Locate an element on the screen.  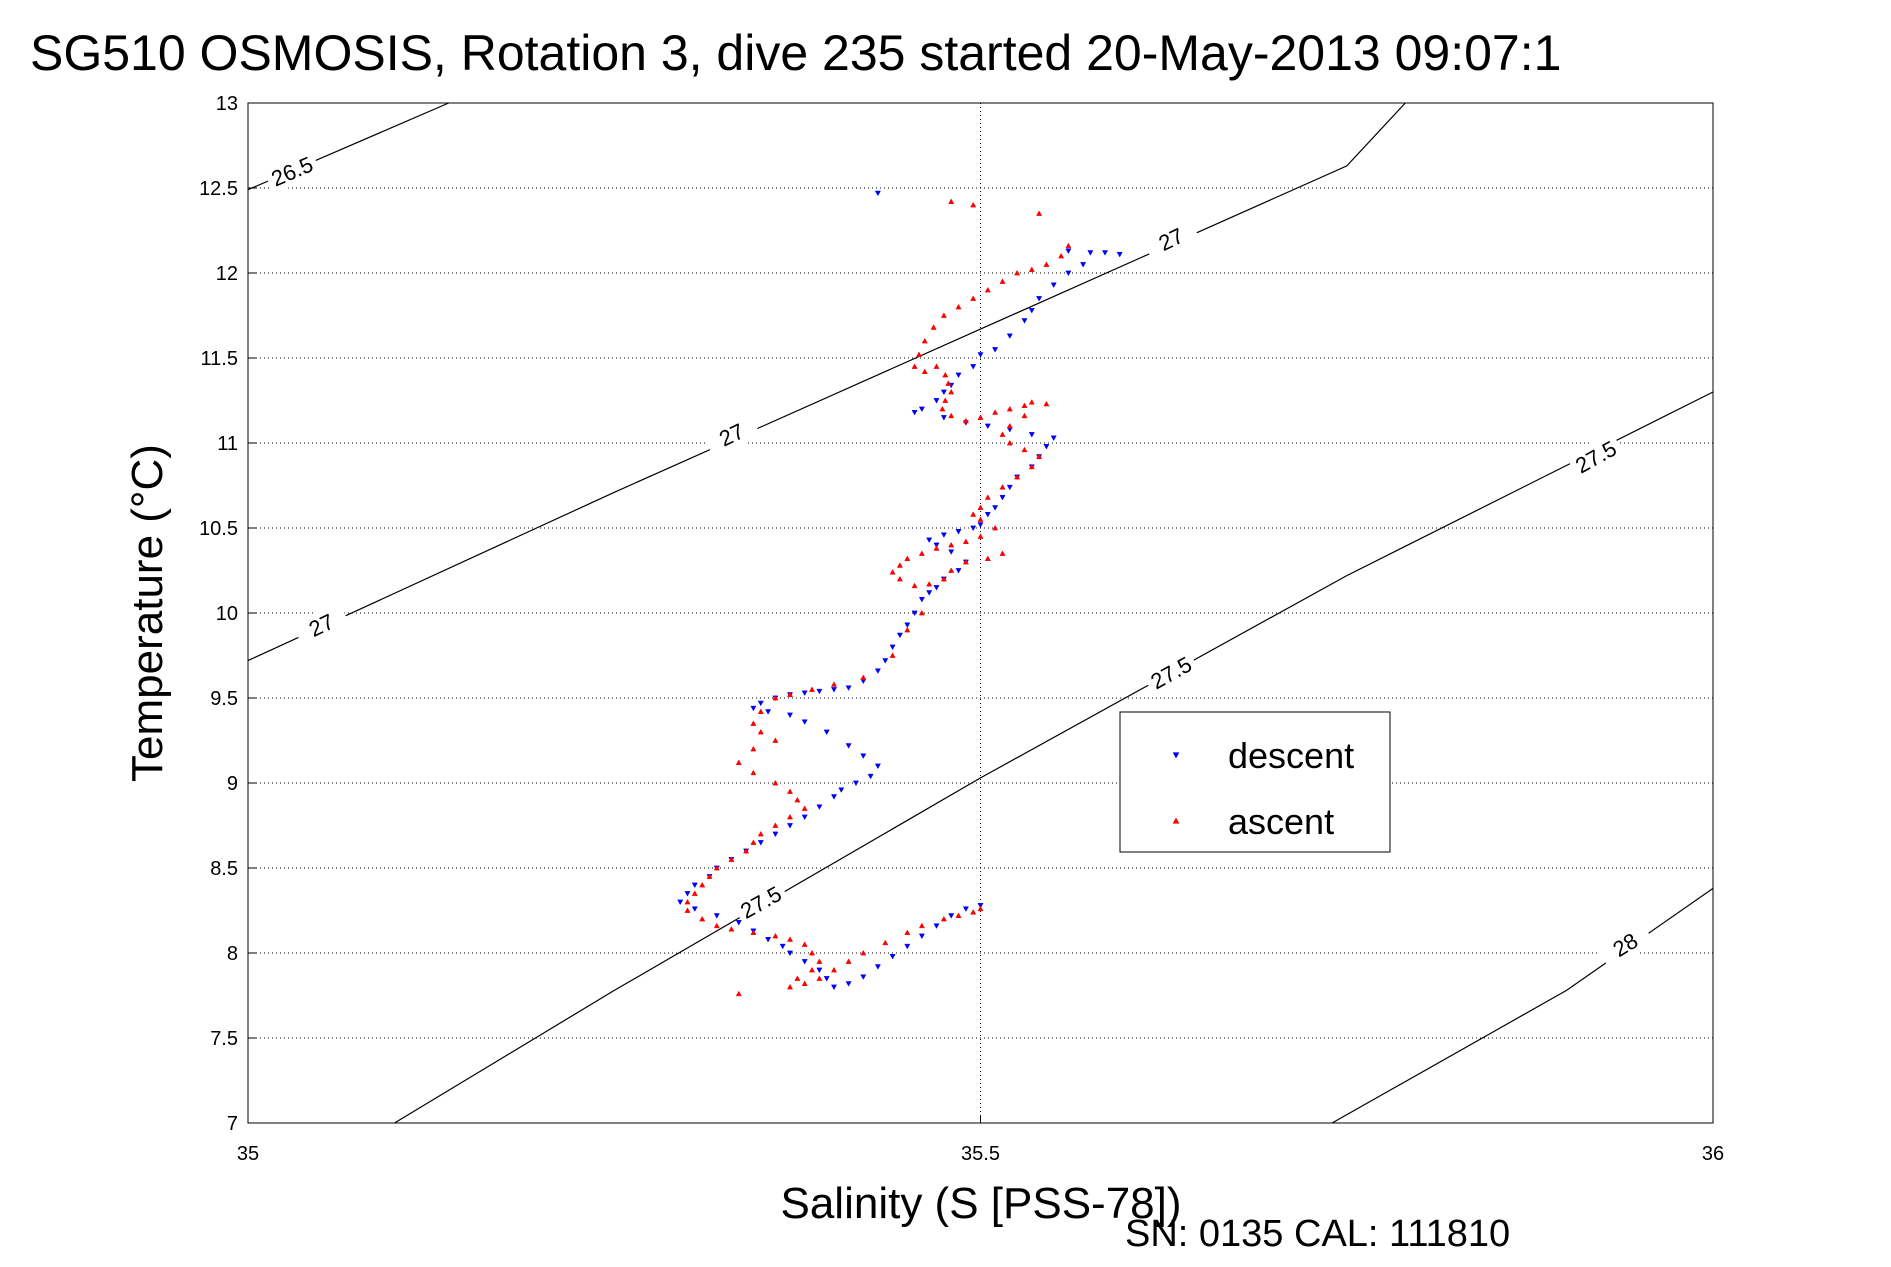
y-tick-label: 12 is located at coordinates (227, 274).